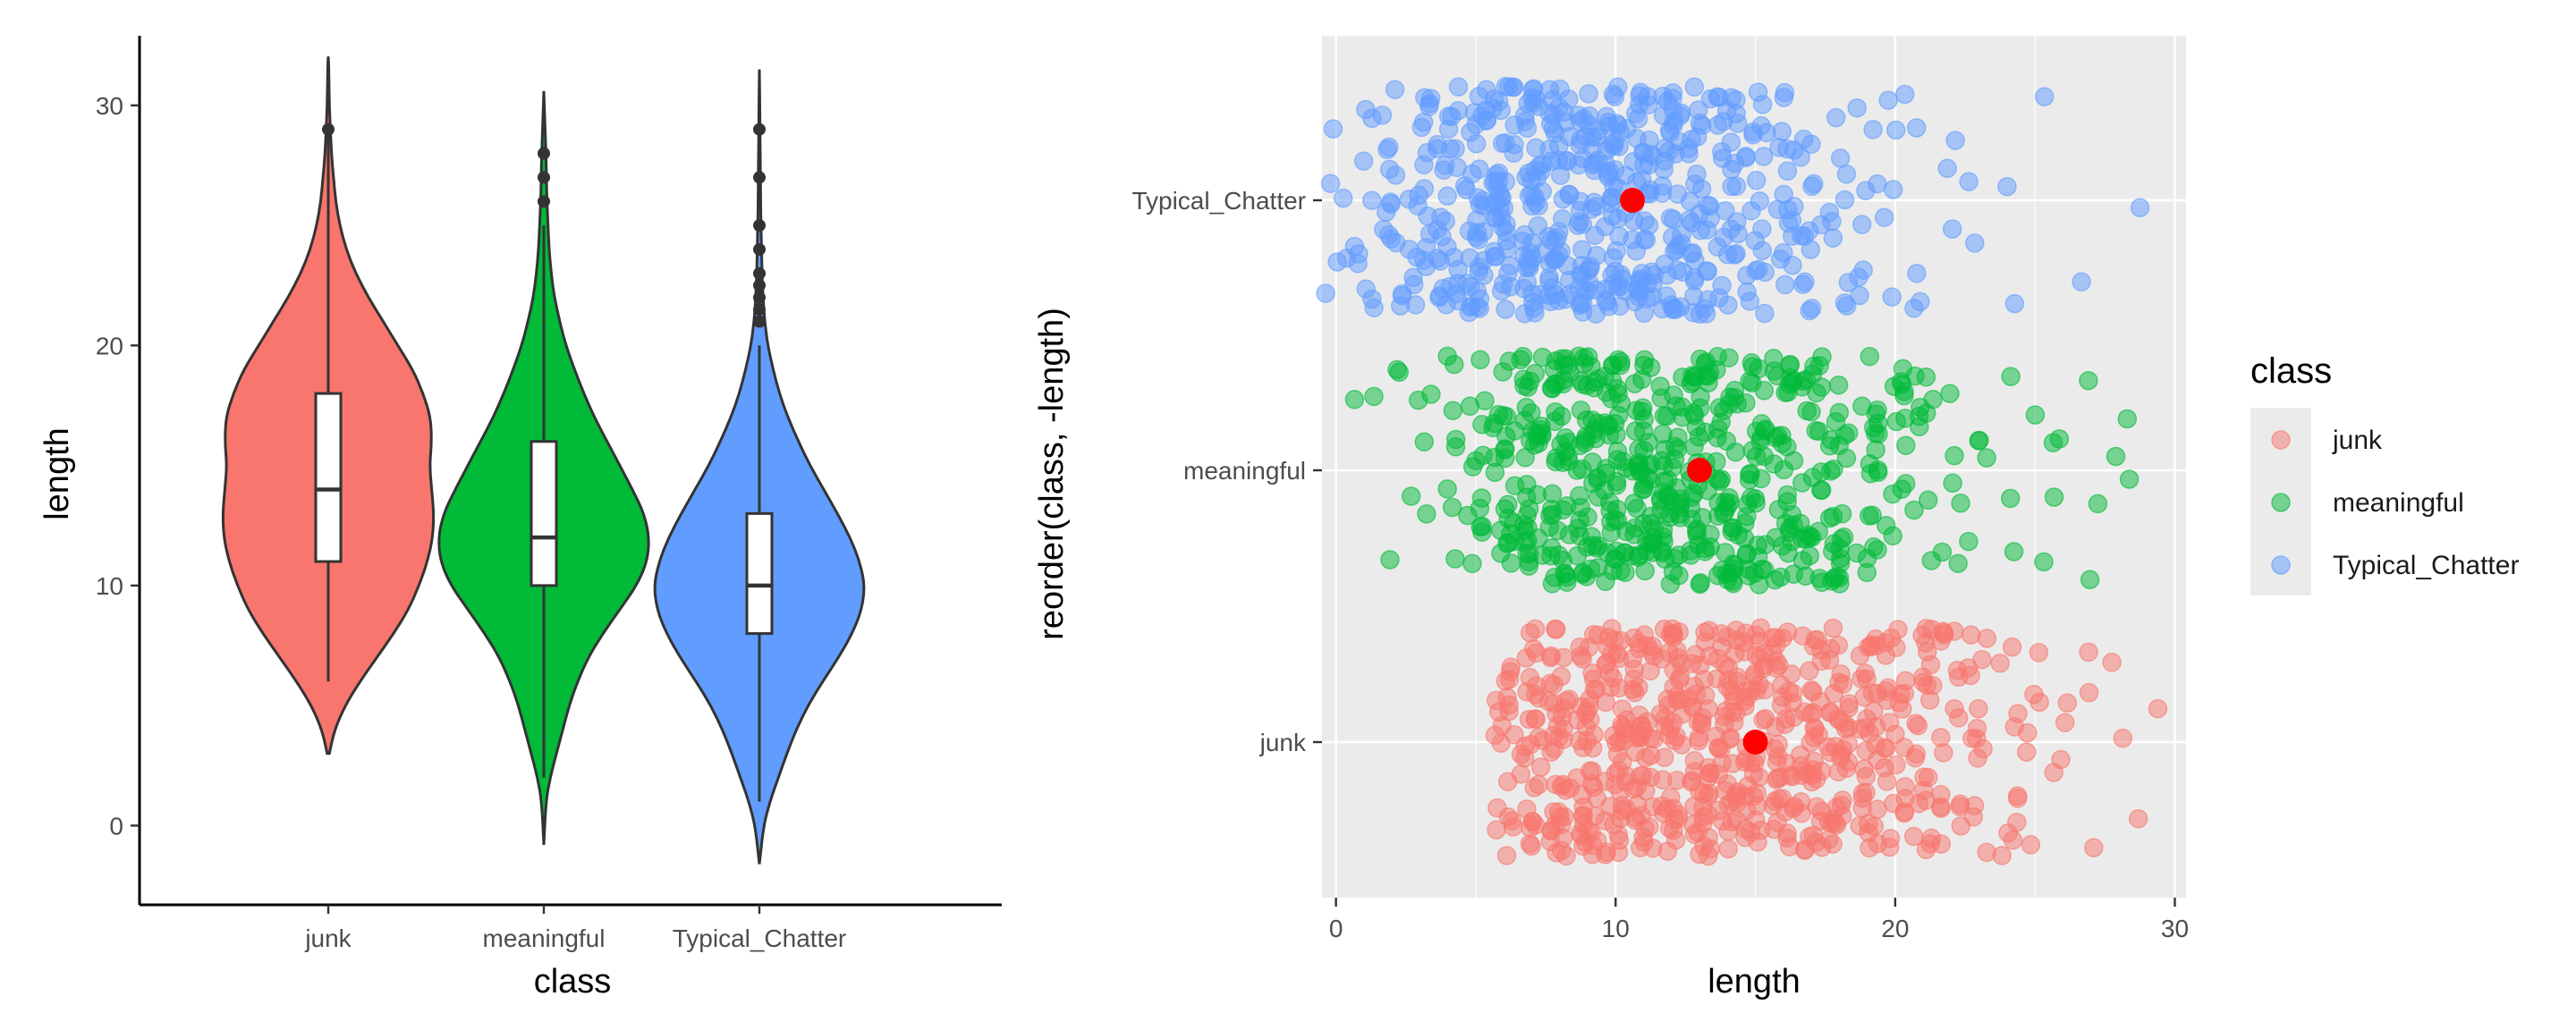 Image resolution: width=2576 pixels, height=1030 pixels. I want to click on x-tick-label: 0, so click(1336, 928).